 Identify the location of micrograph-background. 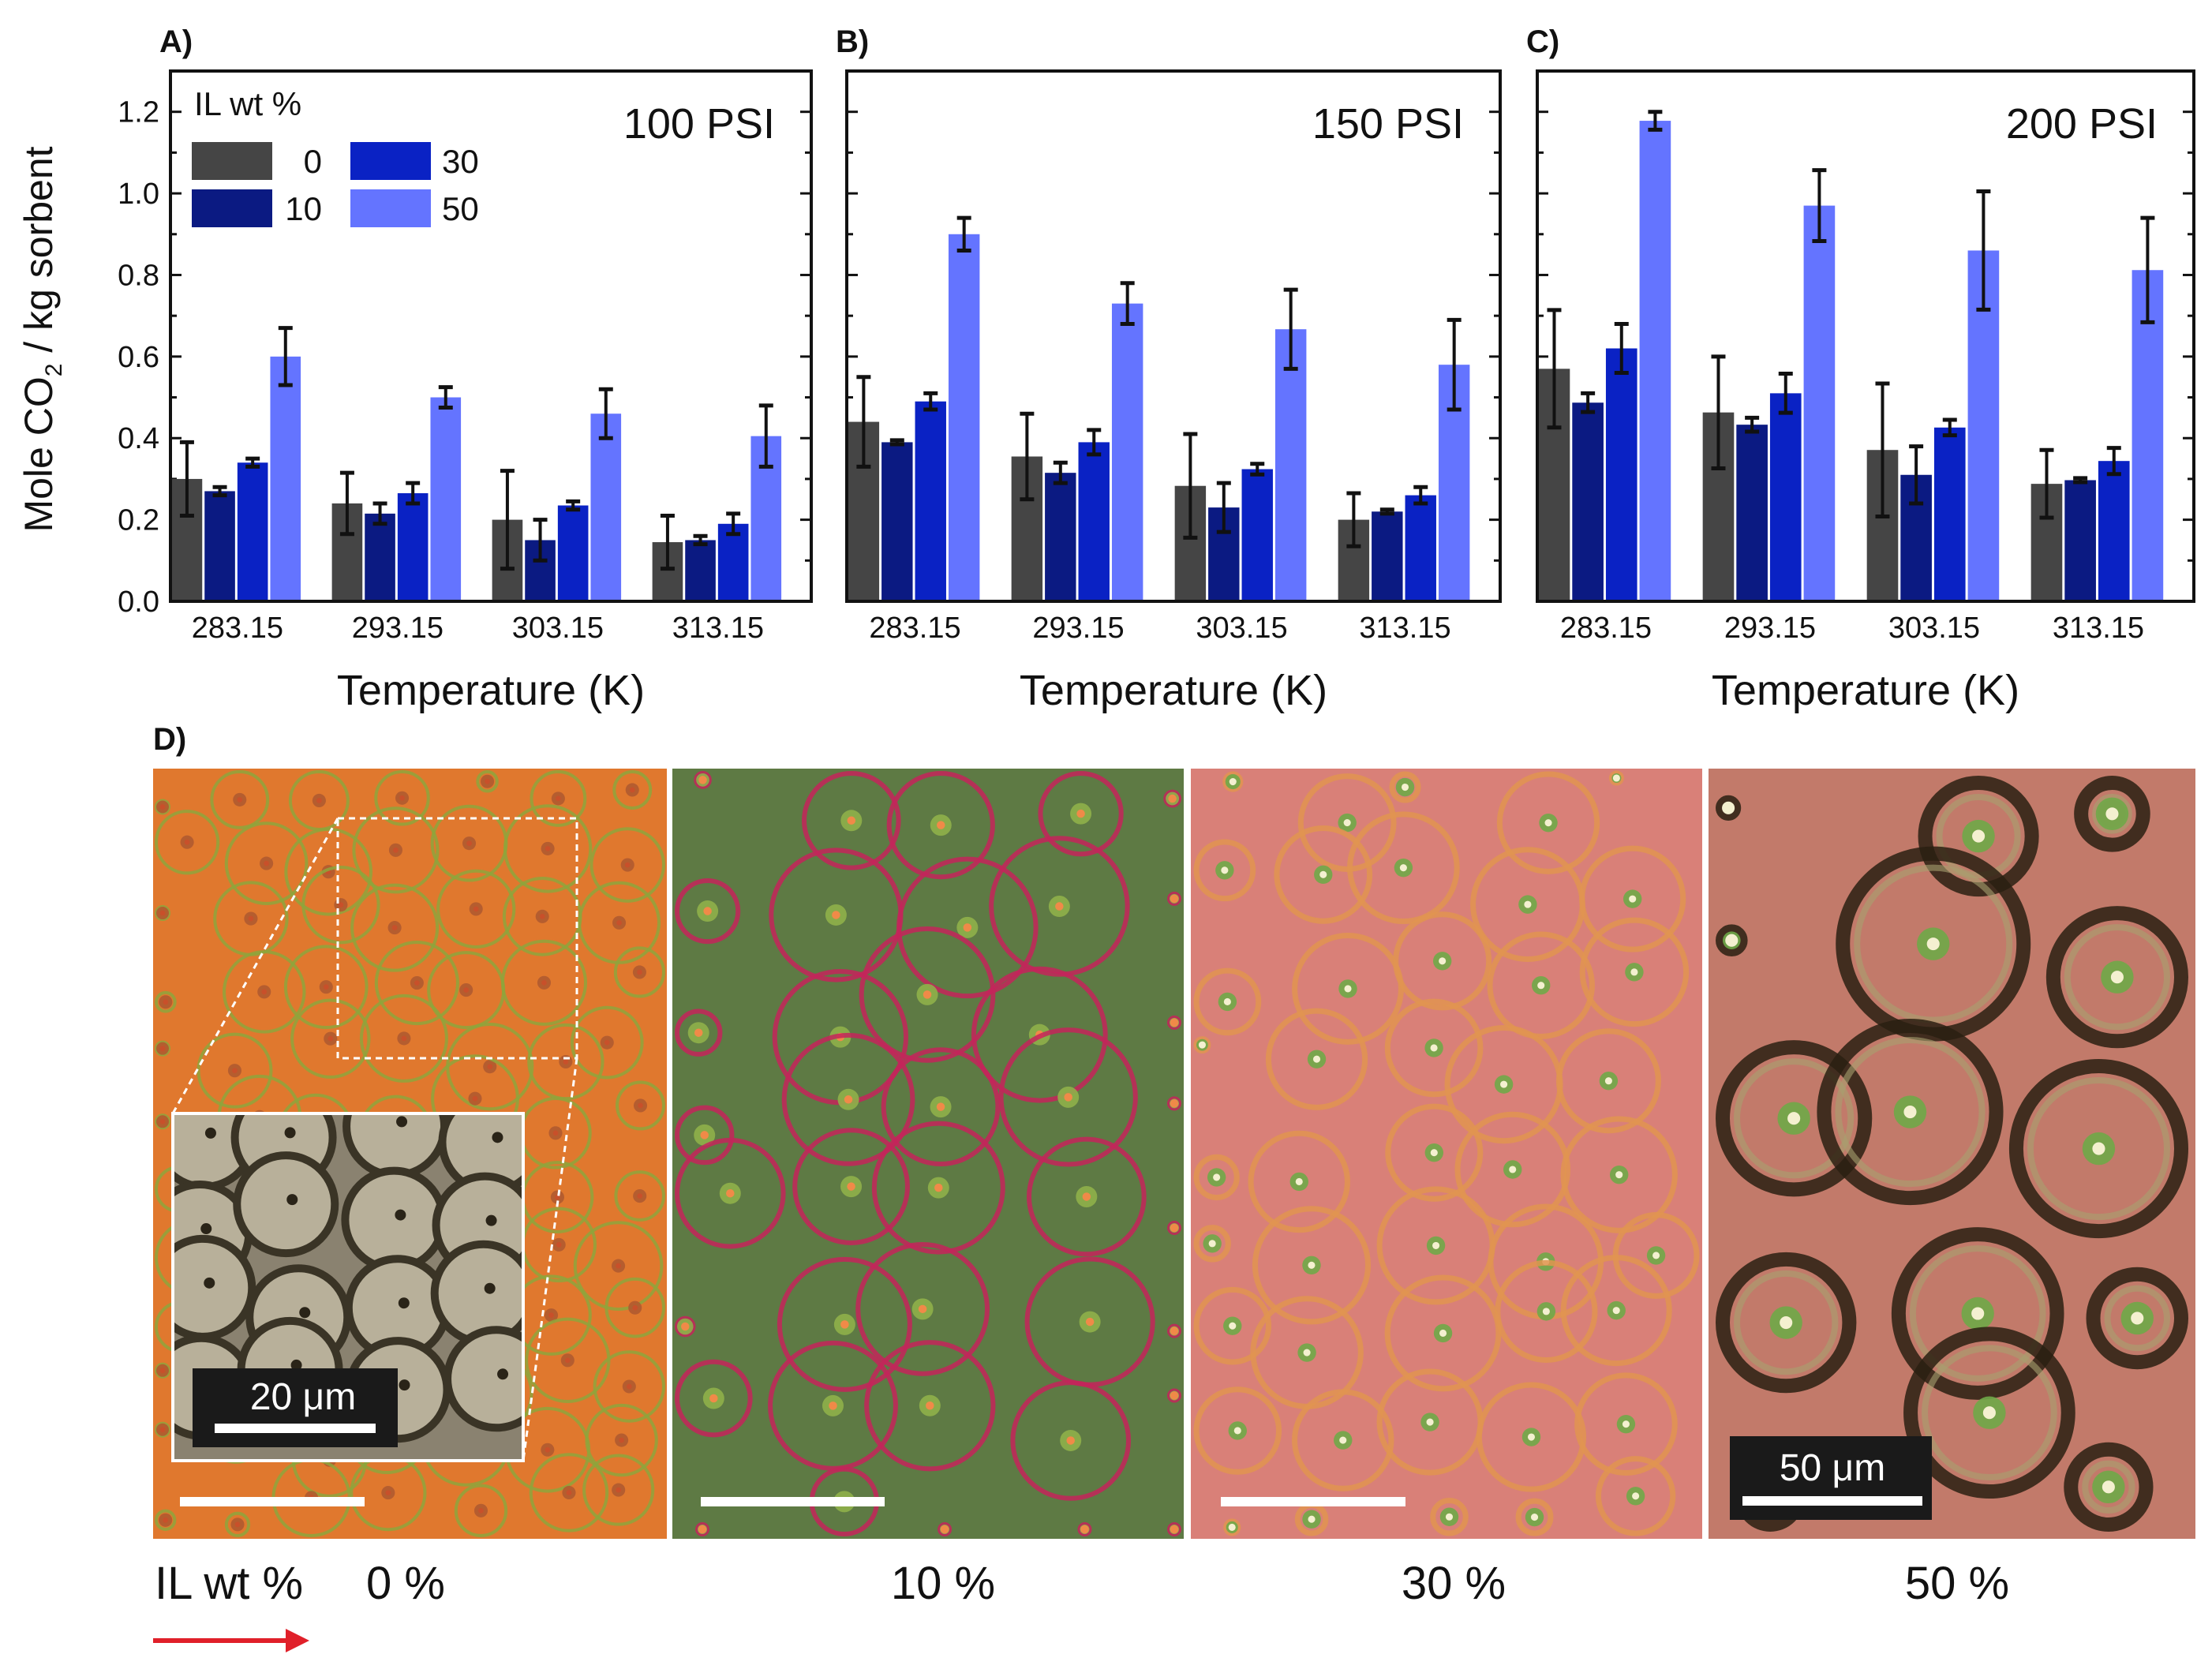
(1952, 1154).